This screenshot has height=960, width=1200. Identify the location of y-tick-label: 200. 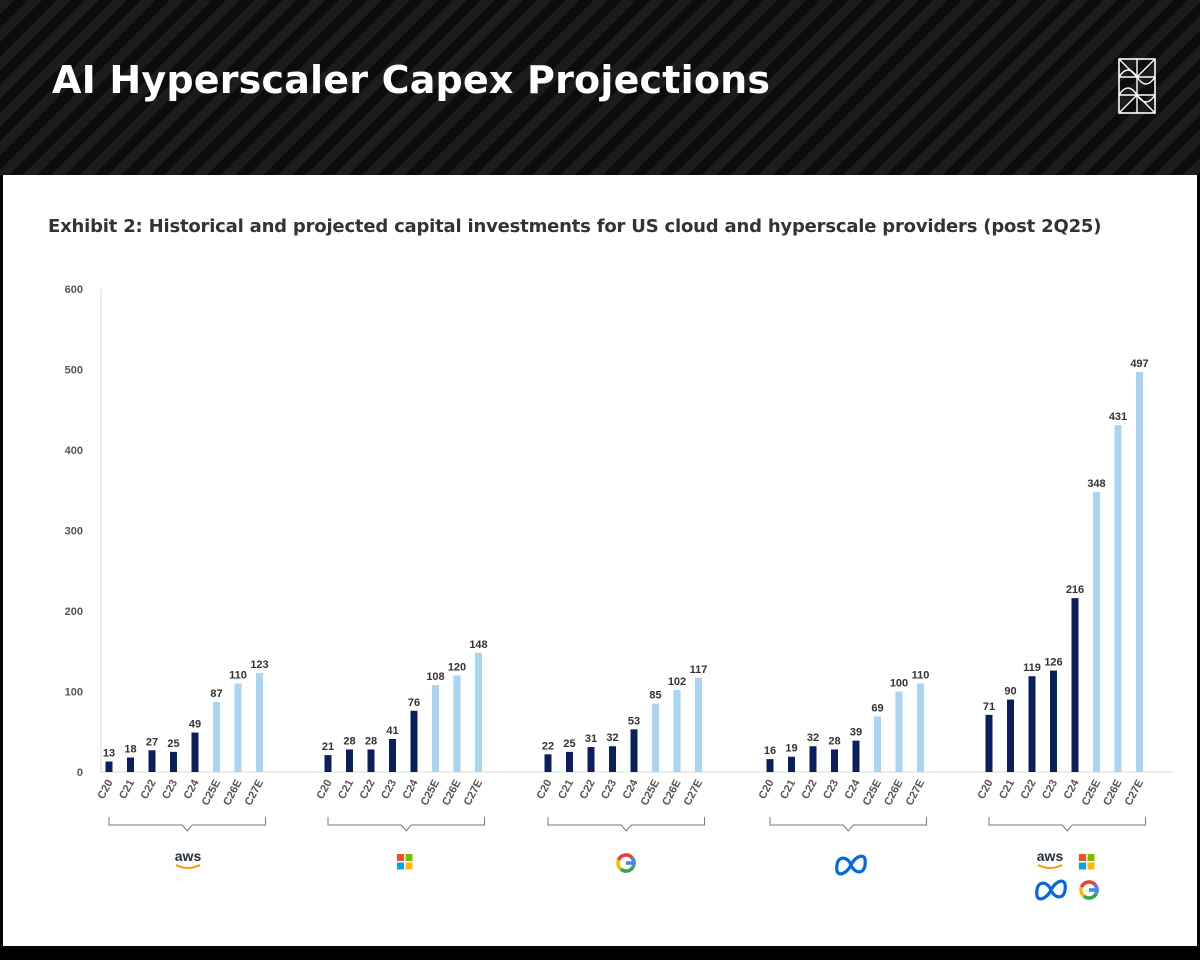
(74, 612).